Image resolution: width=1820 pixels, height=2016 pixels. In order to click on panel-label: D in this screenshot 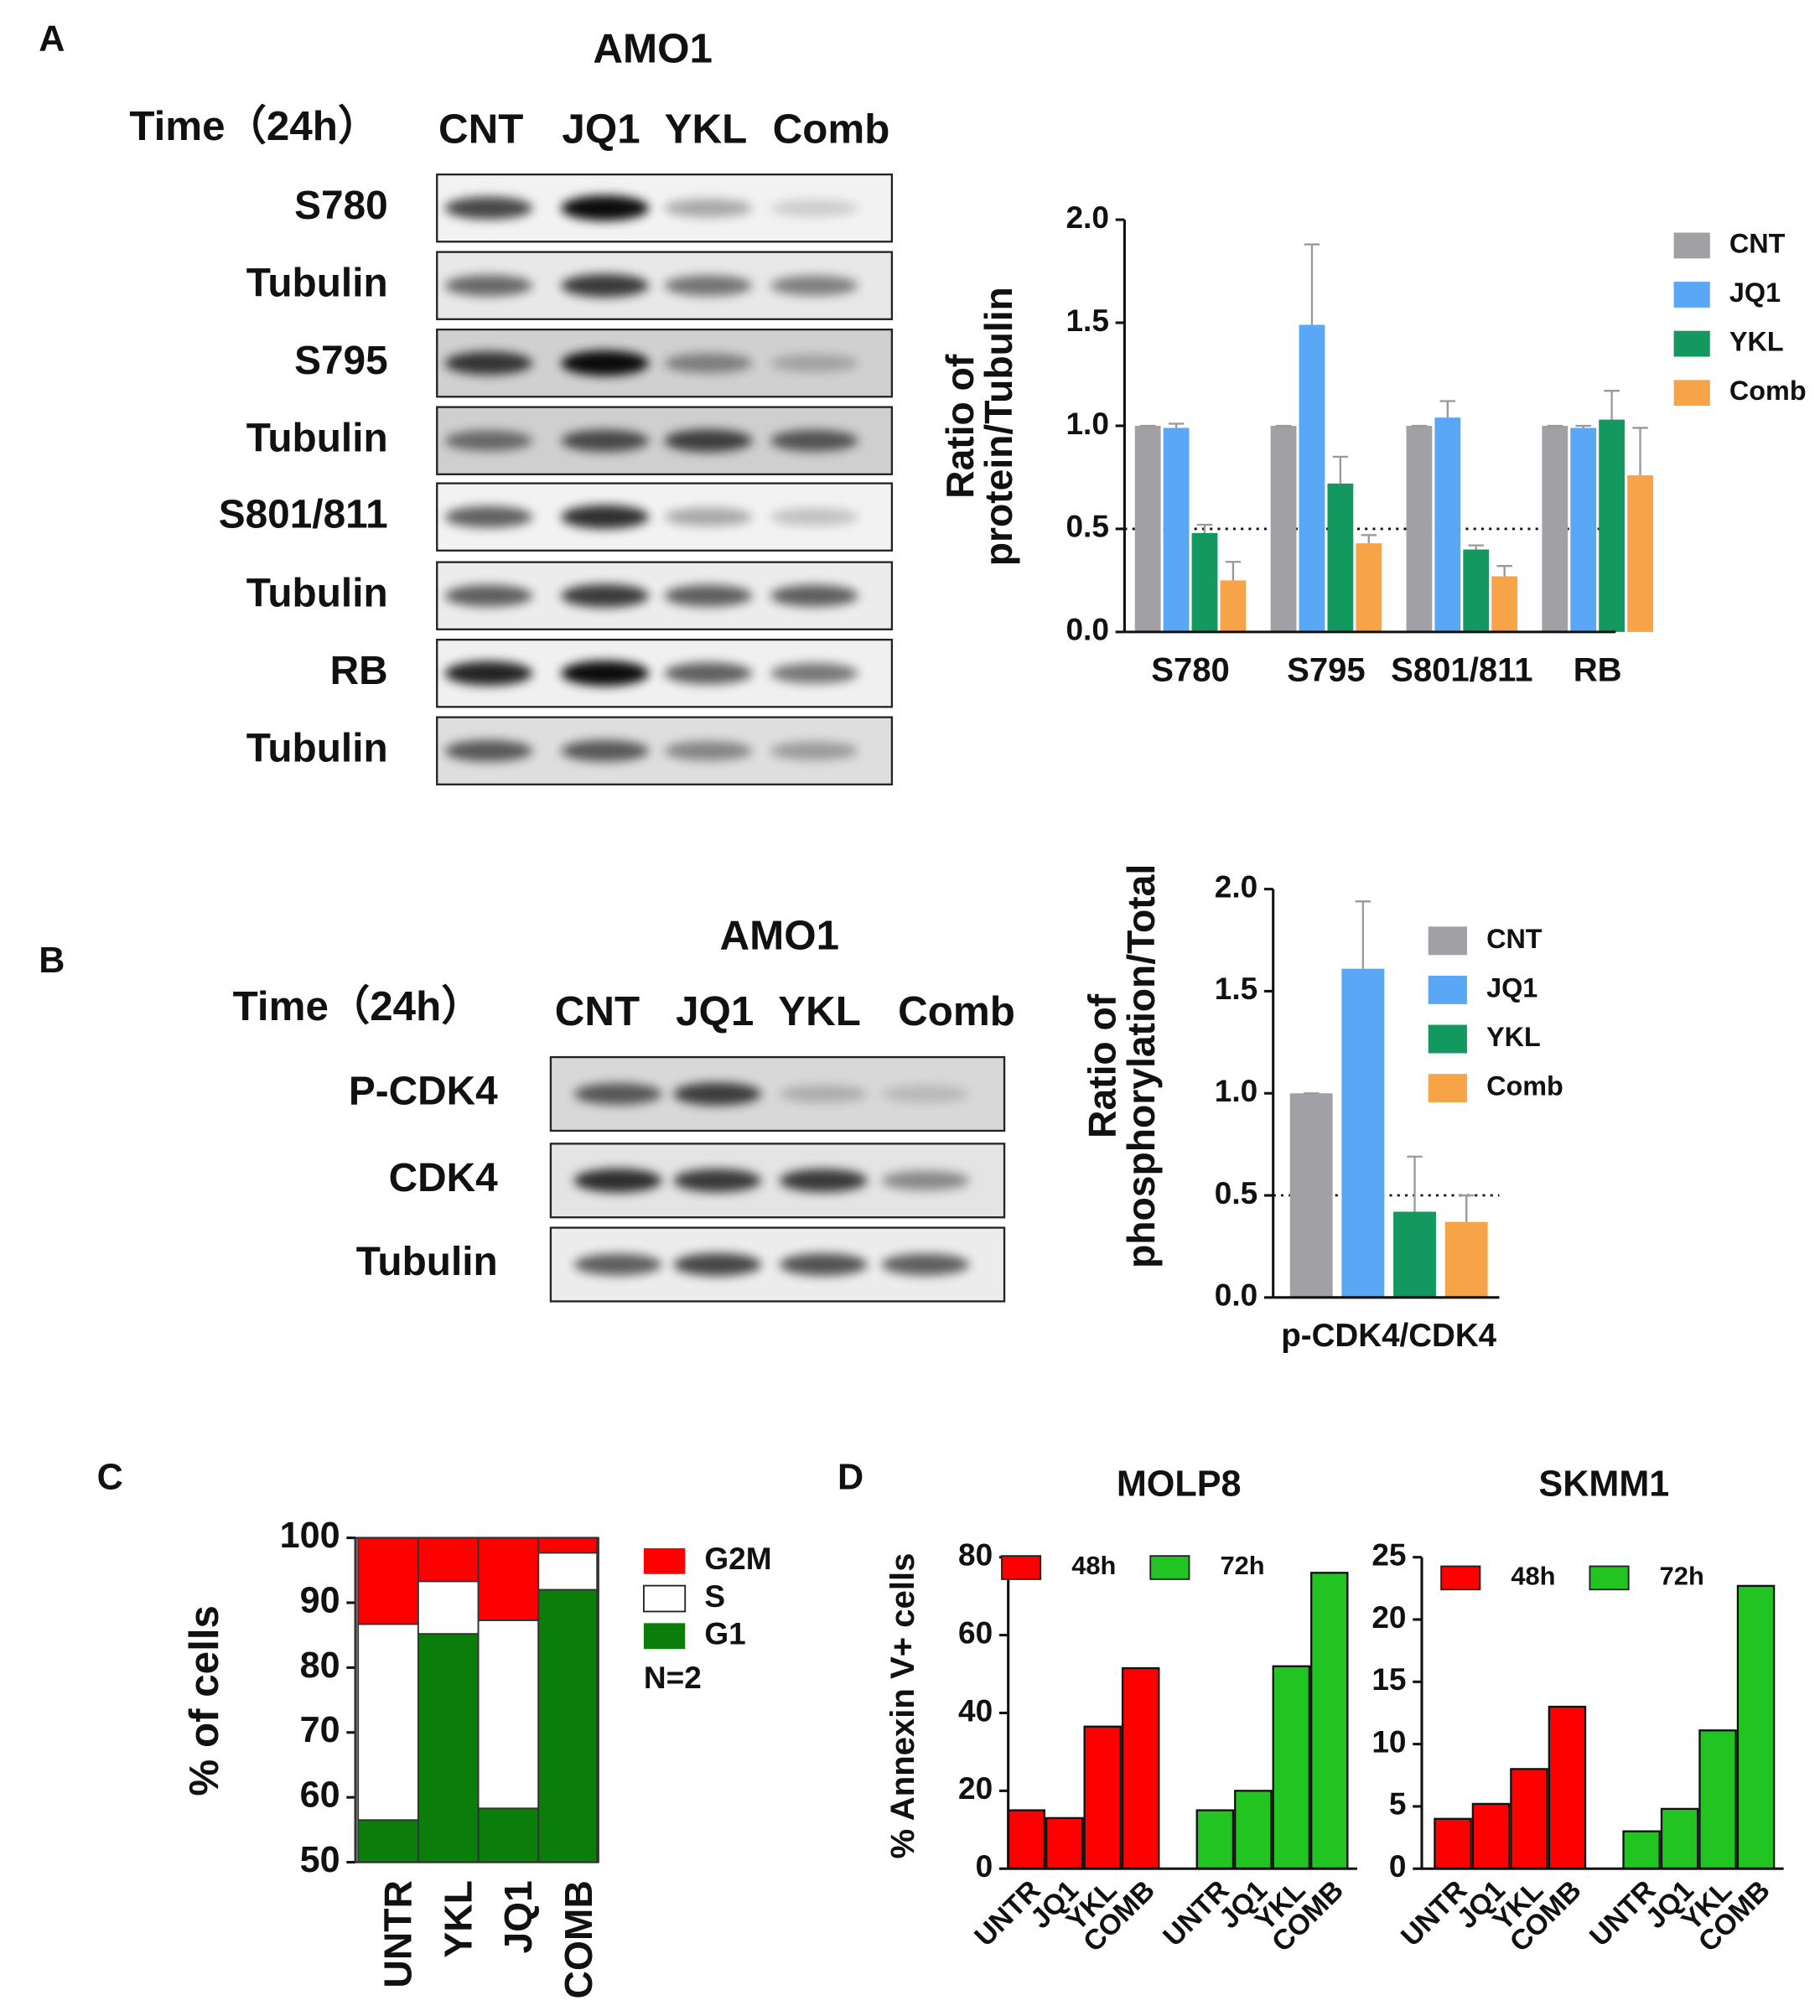, I will do `click(850, 1478)`.